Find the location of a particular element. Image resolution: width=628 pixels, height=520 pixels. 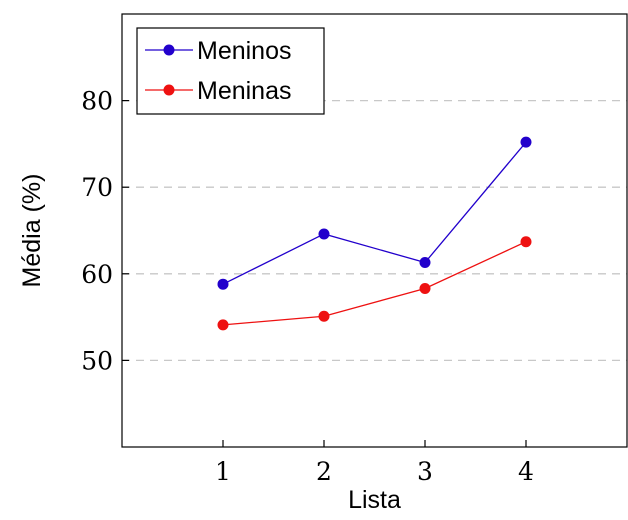

legend-label-meninas: Meninas is located at coordinates (244, 91).